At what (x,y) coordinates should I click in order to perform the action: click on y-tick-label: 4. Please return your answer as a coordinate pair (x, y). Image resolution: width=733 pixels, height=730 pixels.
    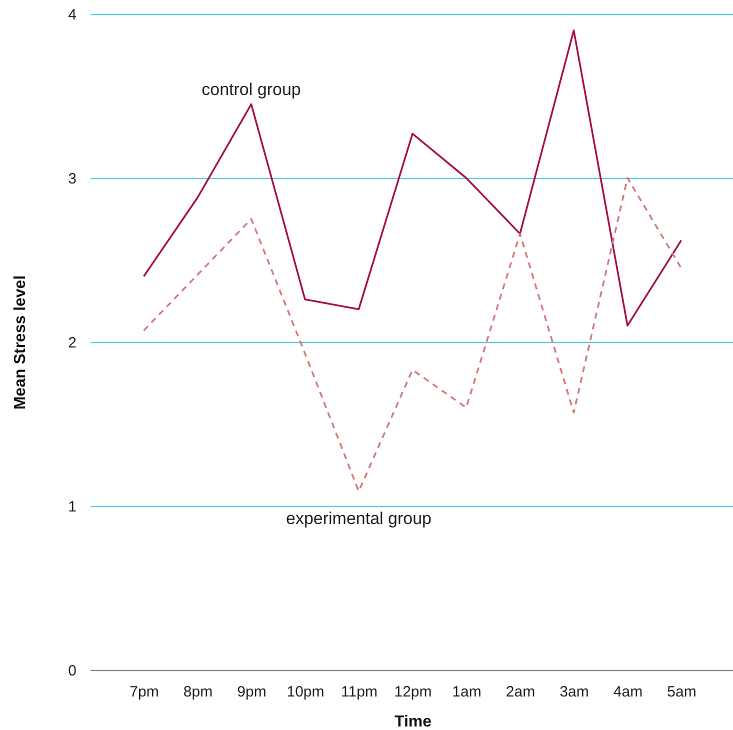
    Looking at the image, I should click on (72, 15).